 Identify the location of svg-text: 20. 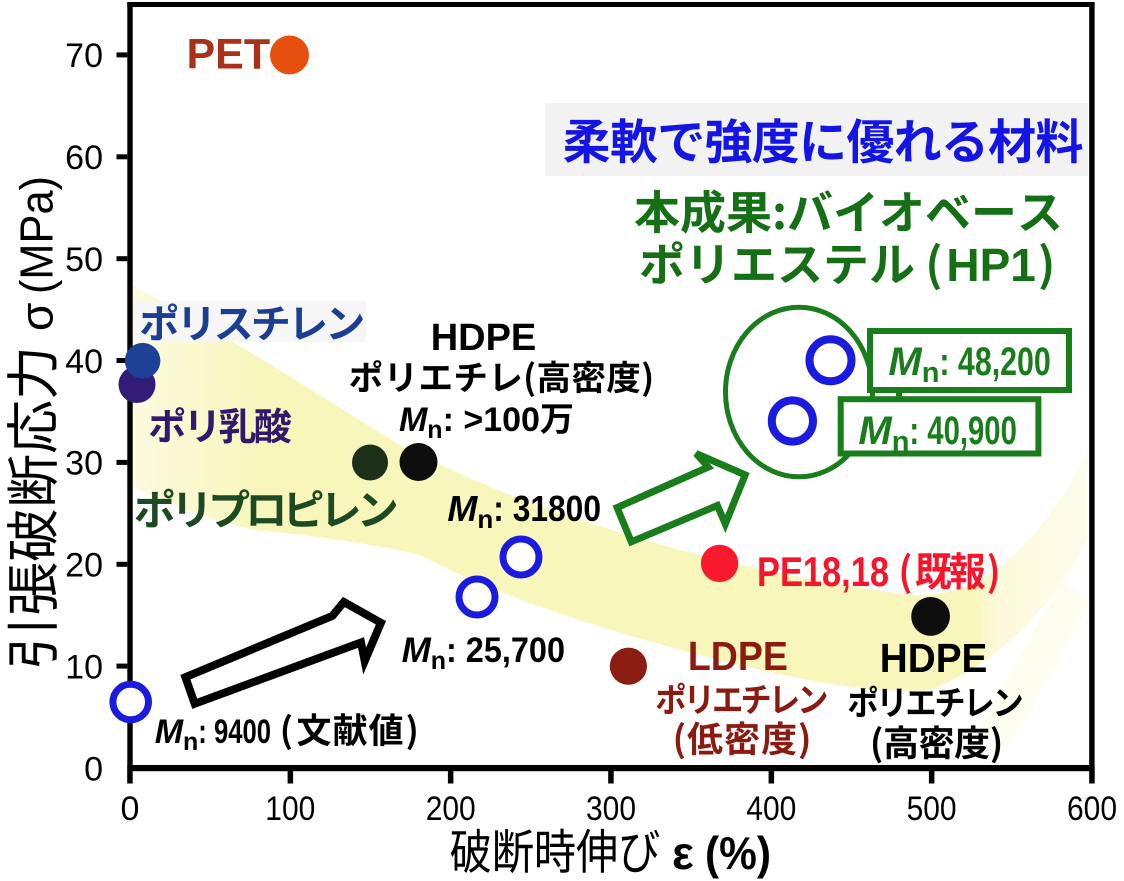
(84, 566).